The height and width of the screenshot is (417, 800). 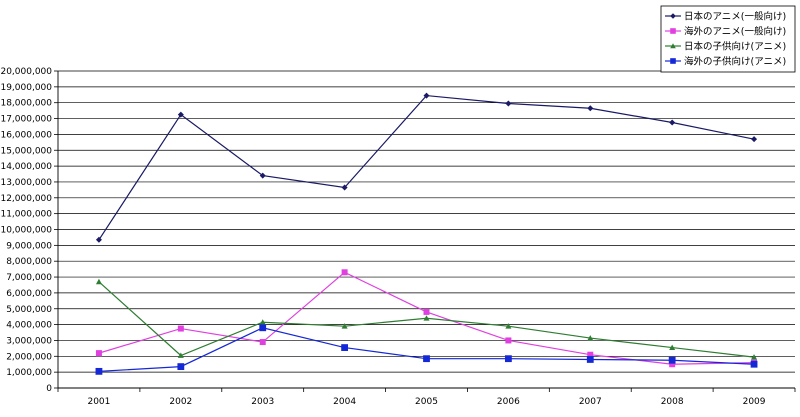 What do you see at coordinates (29, 246) in the screenshot?
I see `y-tick-label: 9,000,000` at bounding box center [29, 246].